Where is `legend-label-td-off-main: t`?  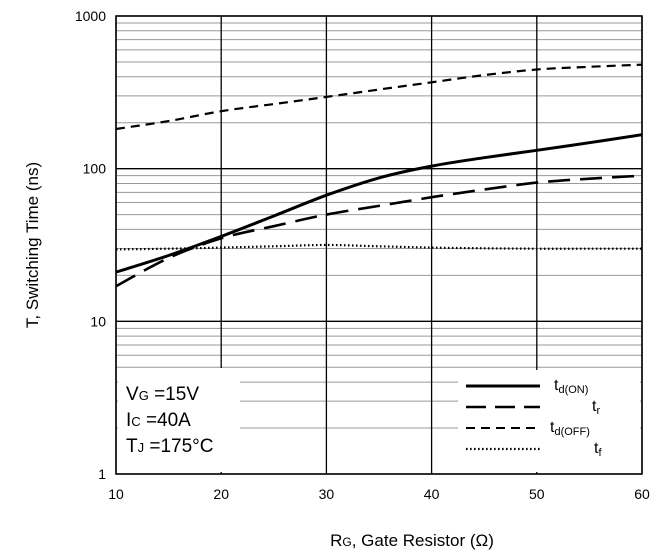 legend-label-td-off-main: t is located at coordinates (552, 427).